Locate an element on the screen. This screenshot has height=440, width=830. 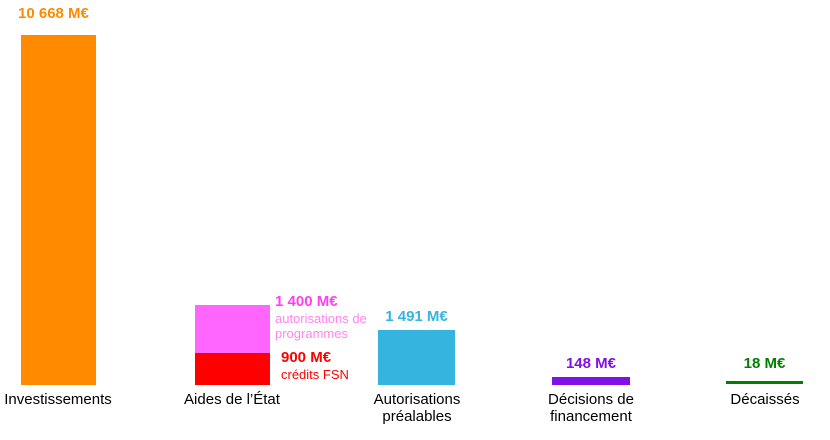
x-label-decaisses: Décaissés is located at coordinates (765, 399).